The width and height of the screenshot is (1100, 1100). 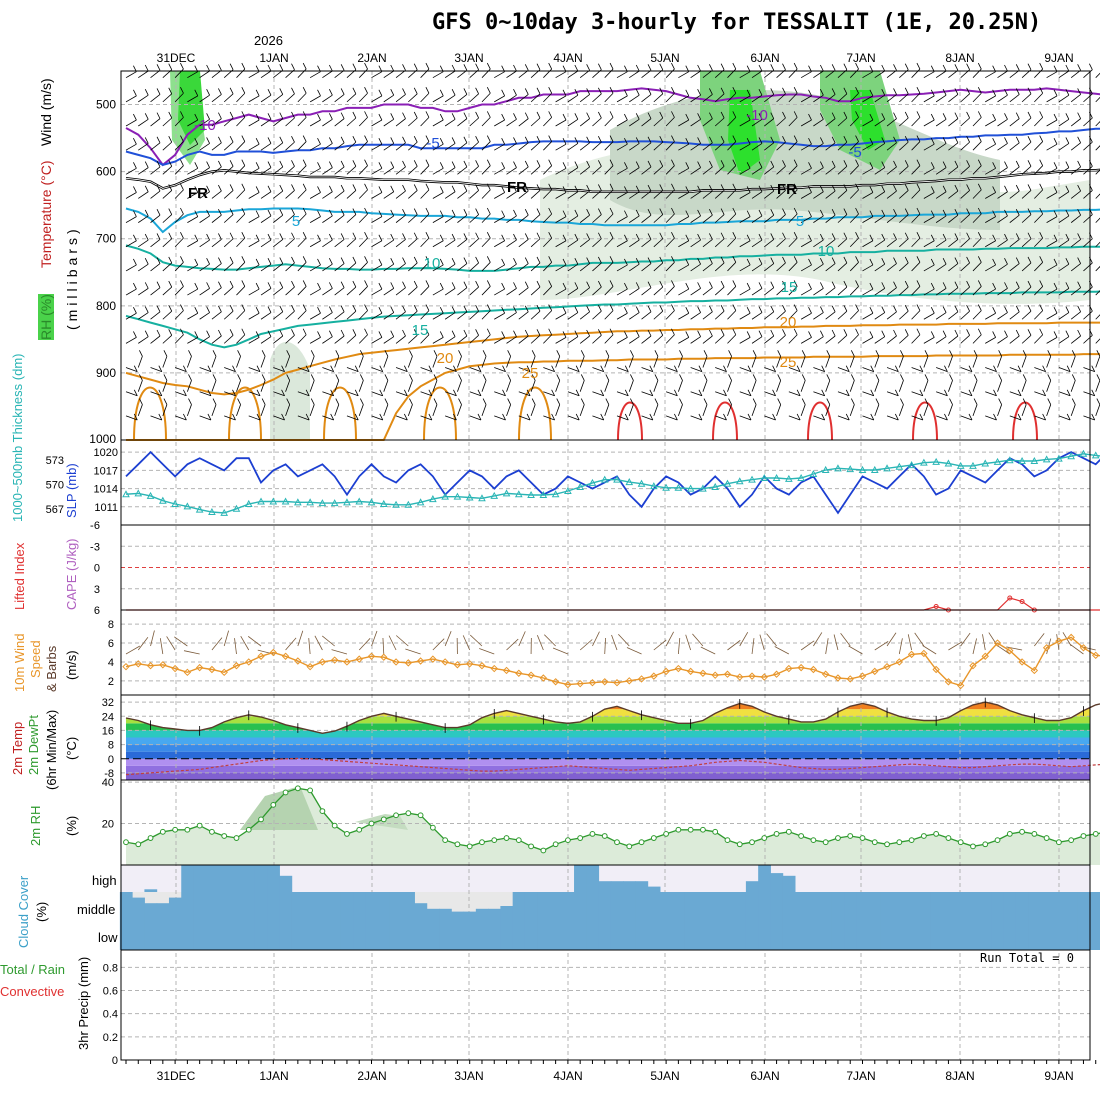 I want to click on date-label-top: 4JAN, so click(x=567, y=58).